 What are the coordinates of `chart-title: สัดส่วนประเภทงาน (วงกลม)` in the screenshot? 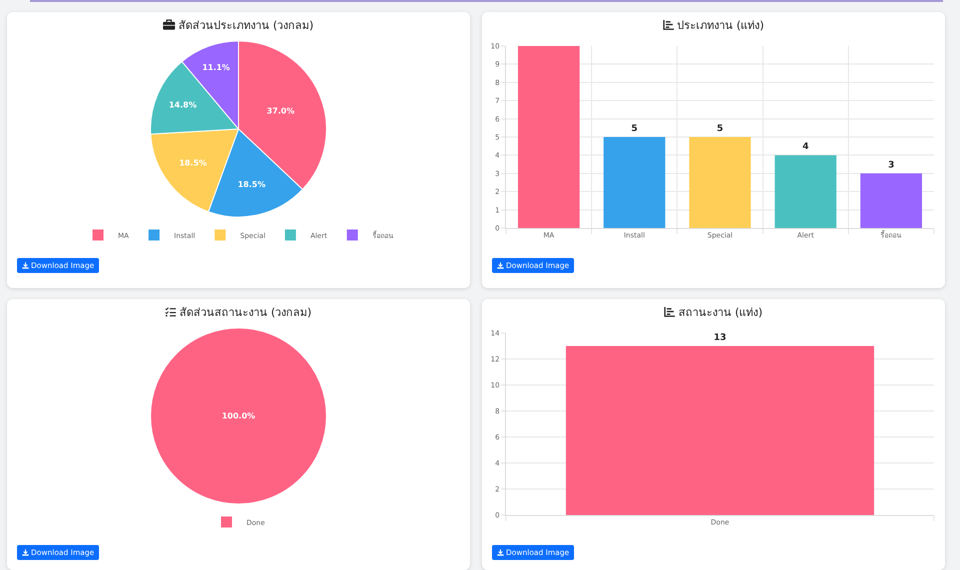 It's located at (246, 25).